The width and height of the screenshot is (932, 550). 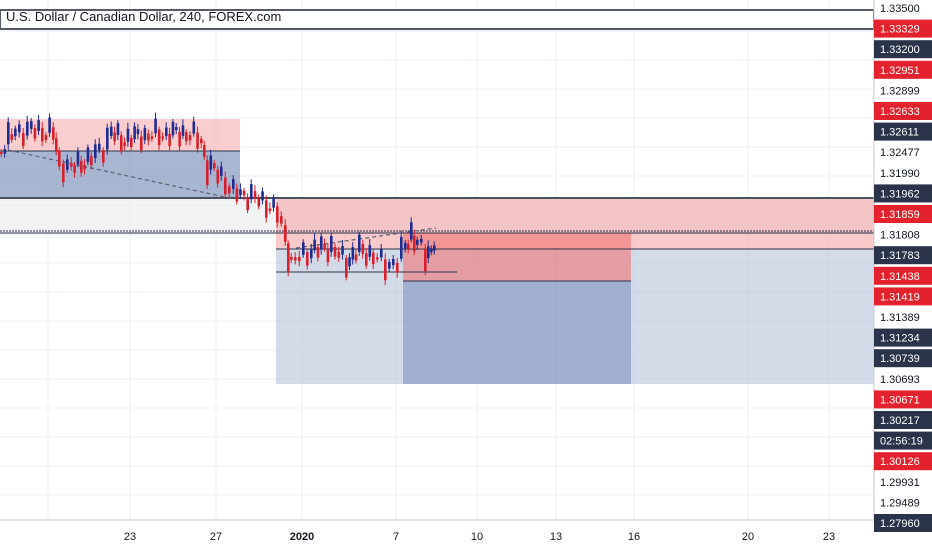 I want to click on trend-lines, so click(x=222, y=199).